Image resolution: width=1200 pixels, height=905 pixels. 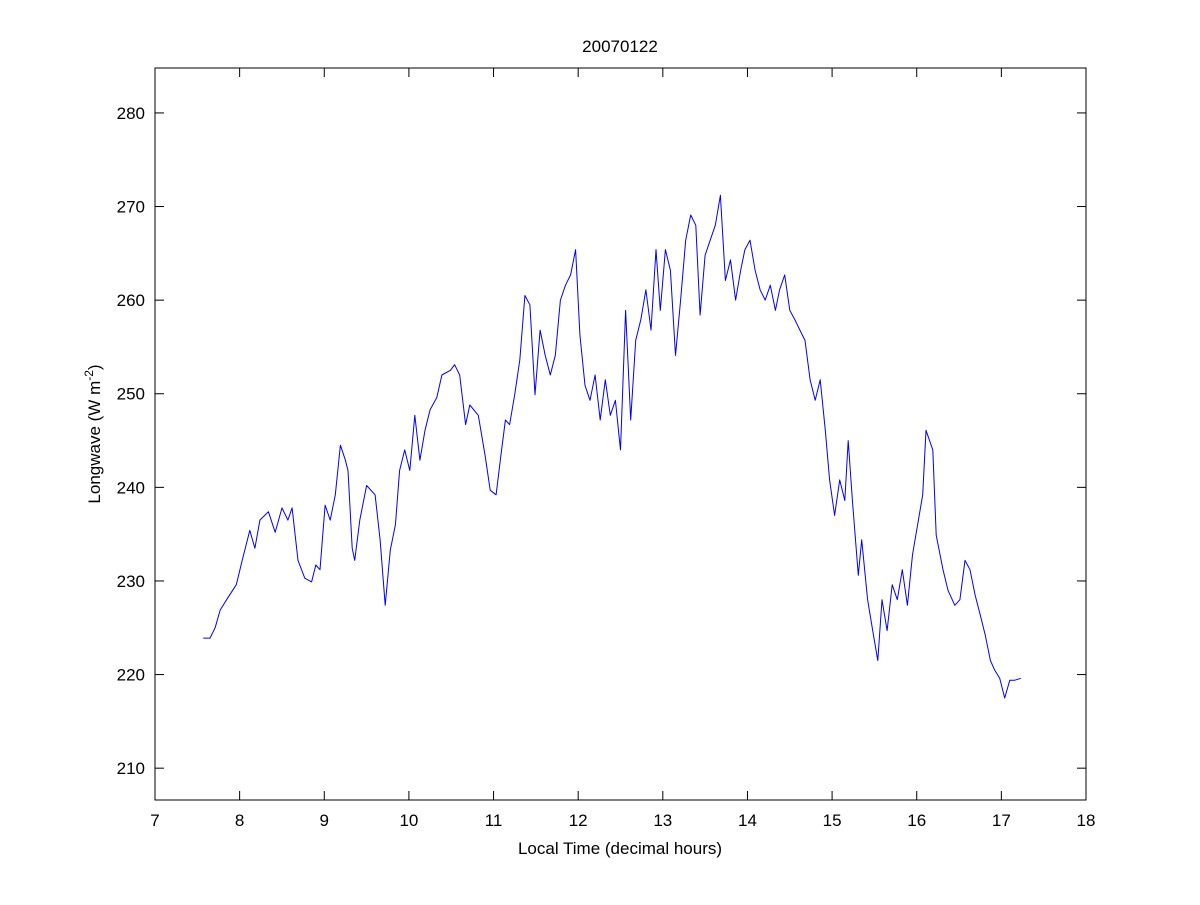 What do you see at coordinates (131, 768) in the screenshot?
I see `y-tick-label: 210` at bounding box center [131, 768].